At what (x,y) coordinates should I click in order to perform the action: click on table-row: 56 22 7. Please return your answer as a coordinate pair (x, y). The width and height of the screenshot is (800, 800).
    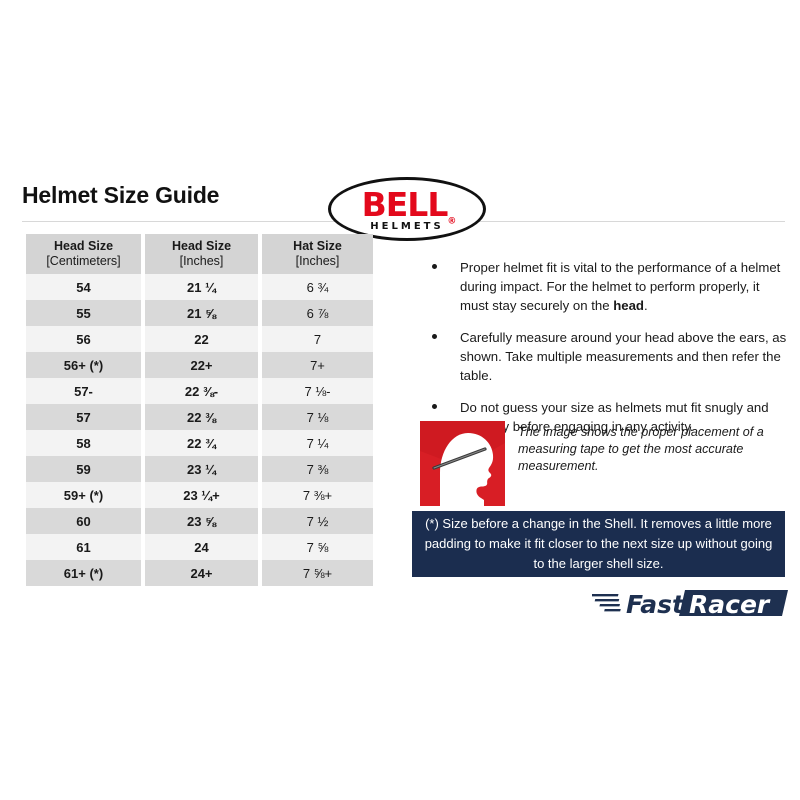
    Looking at the image, I should click on (199, 339).